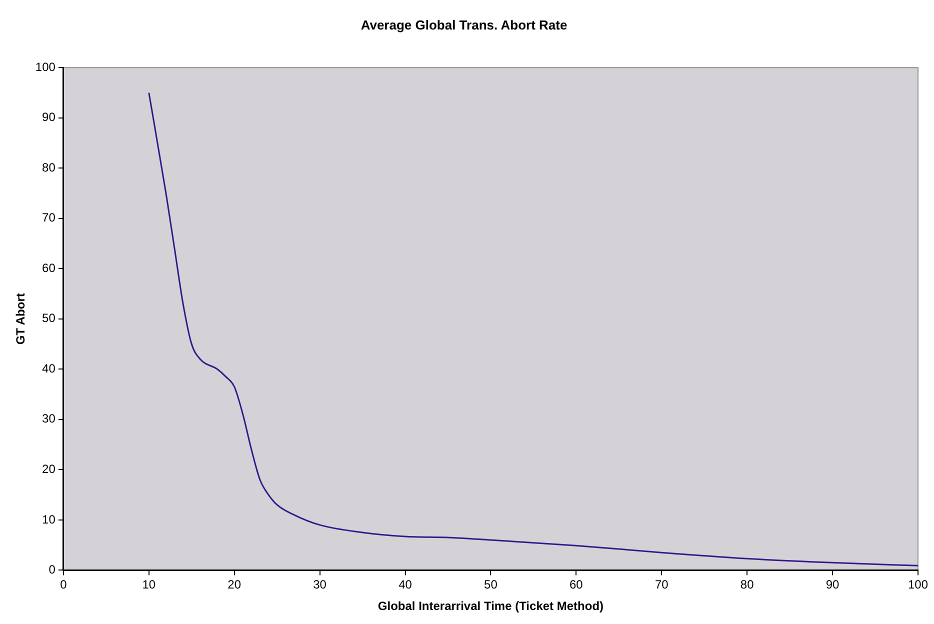 Image resolution: width=934 pixels, height=624 pixels. Describe the element at coordinates (747, 585) in the screenshot. I see `x-tick-label: 80` at that location.